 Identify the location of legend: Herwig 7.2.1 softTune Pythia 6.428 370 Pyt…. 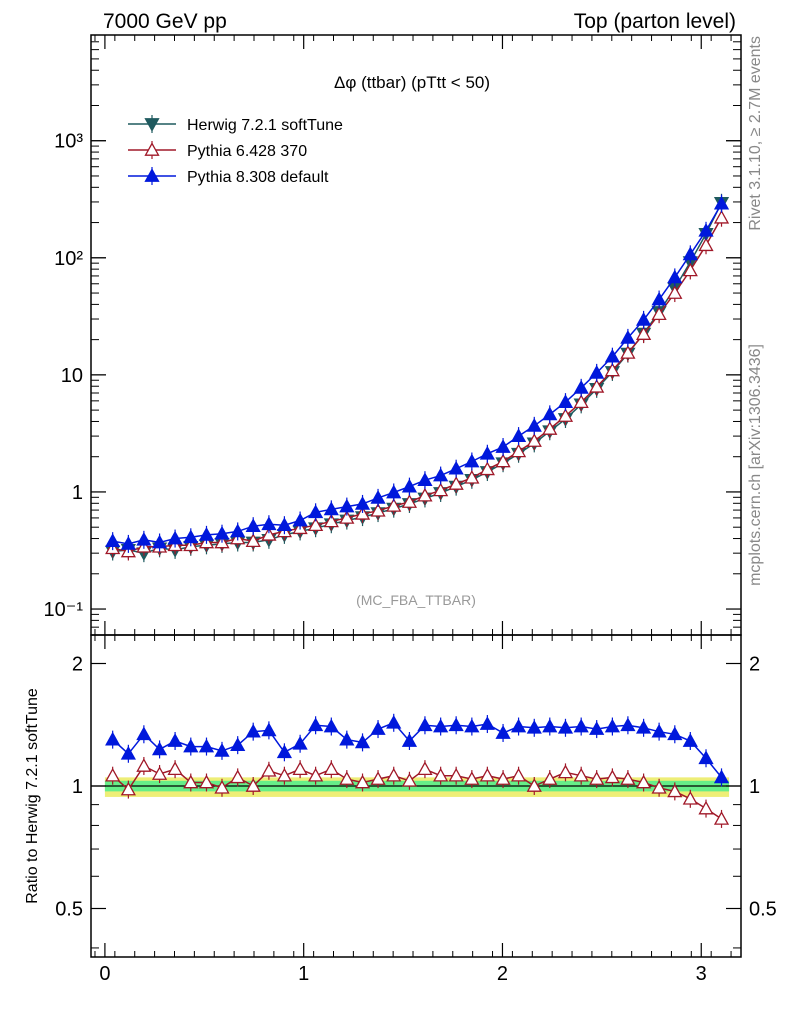
(235, 150).